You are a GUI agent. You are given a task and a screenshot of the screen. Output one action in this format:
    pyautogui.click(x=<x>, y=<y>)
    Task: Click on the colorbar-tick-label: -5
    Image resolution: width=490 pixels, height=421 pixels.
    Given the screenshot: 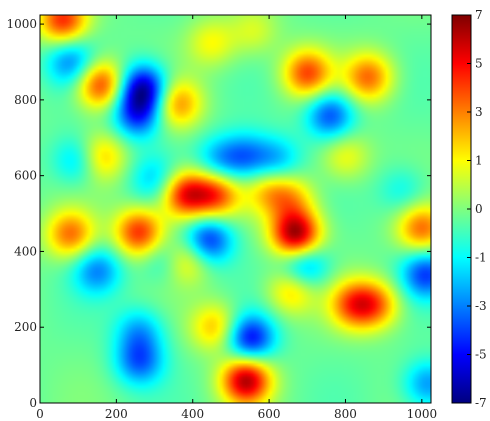 What is the action you would take?
    pyautogui.click(x=481, y=355)
    